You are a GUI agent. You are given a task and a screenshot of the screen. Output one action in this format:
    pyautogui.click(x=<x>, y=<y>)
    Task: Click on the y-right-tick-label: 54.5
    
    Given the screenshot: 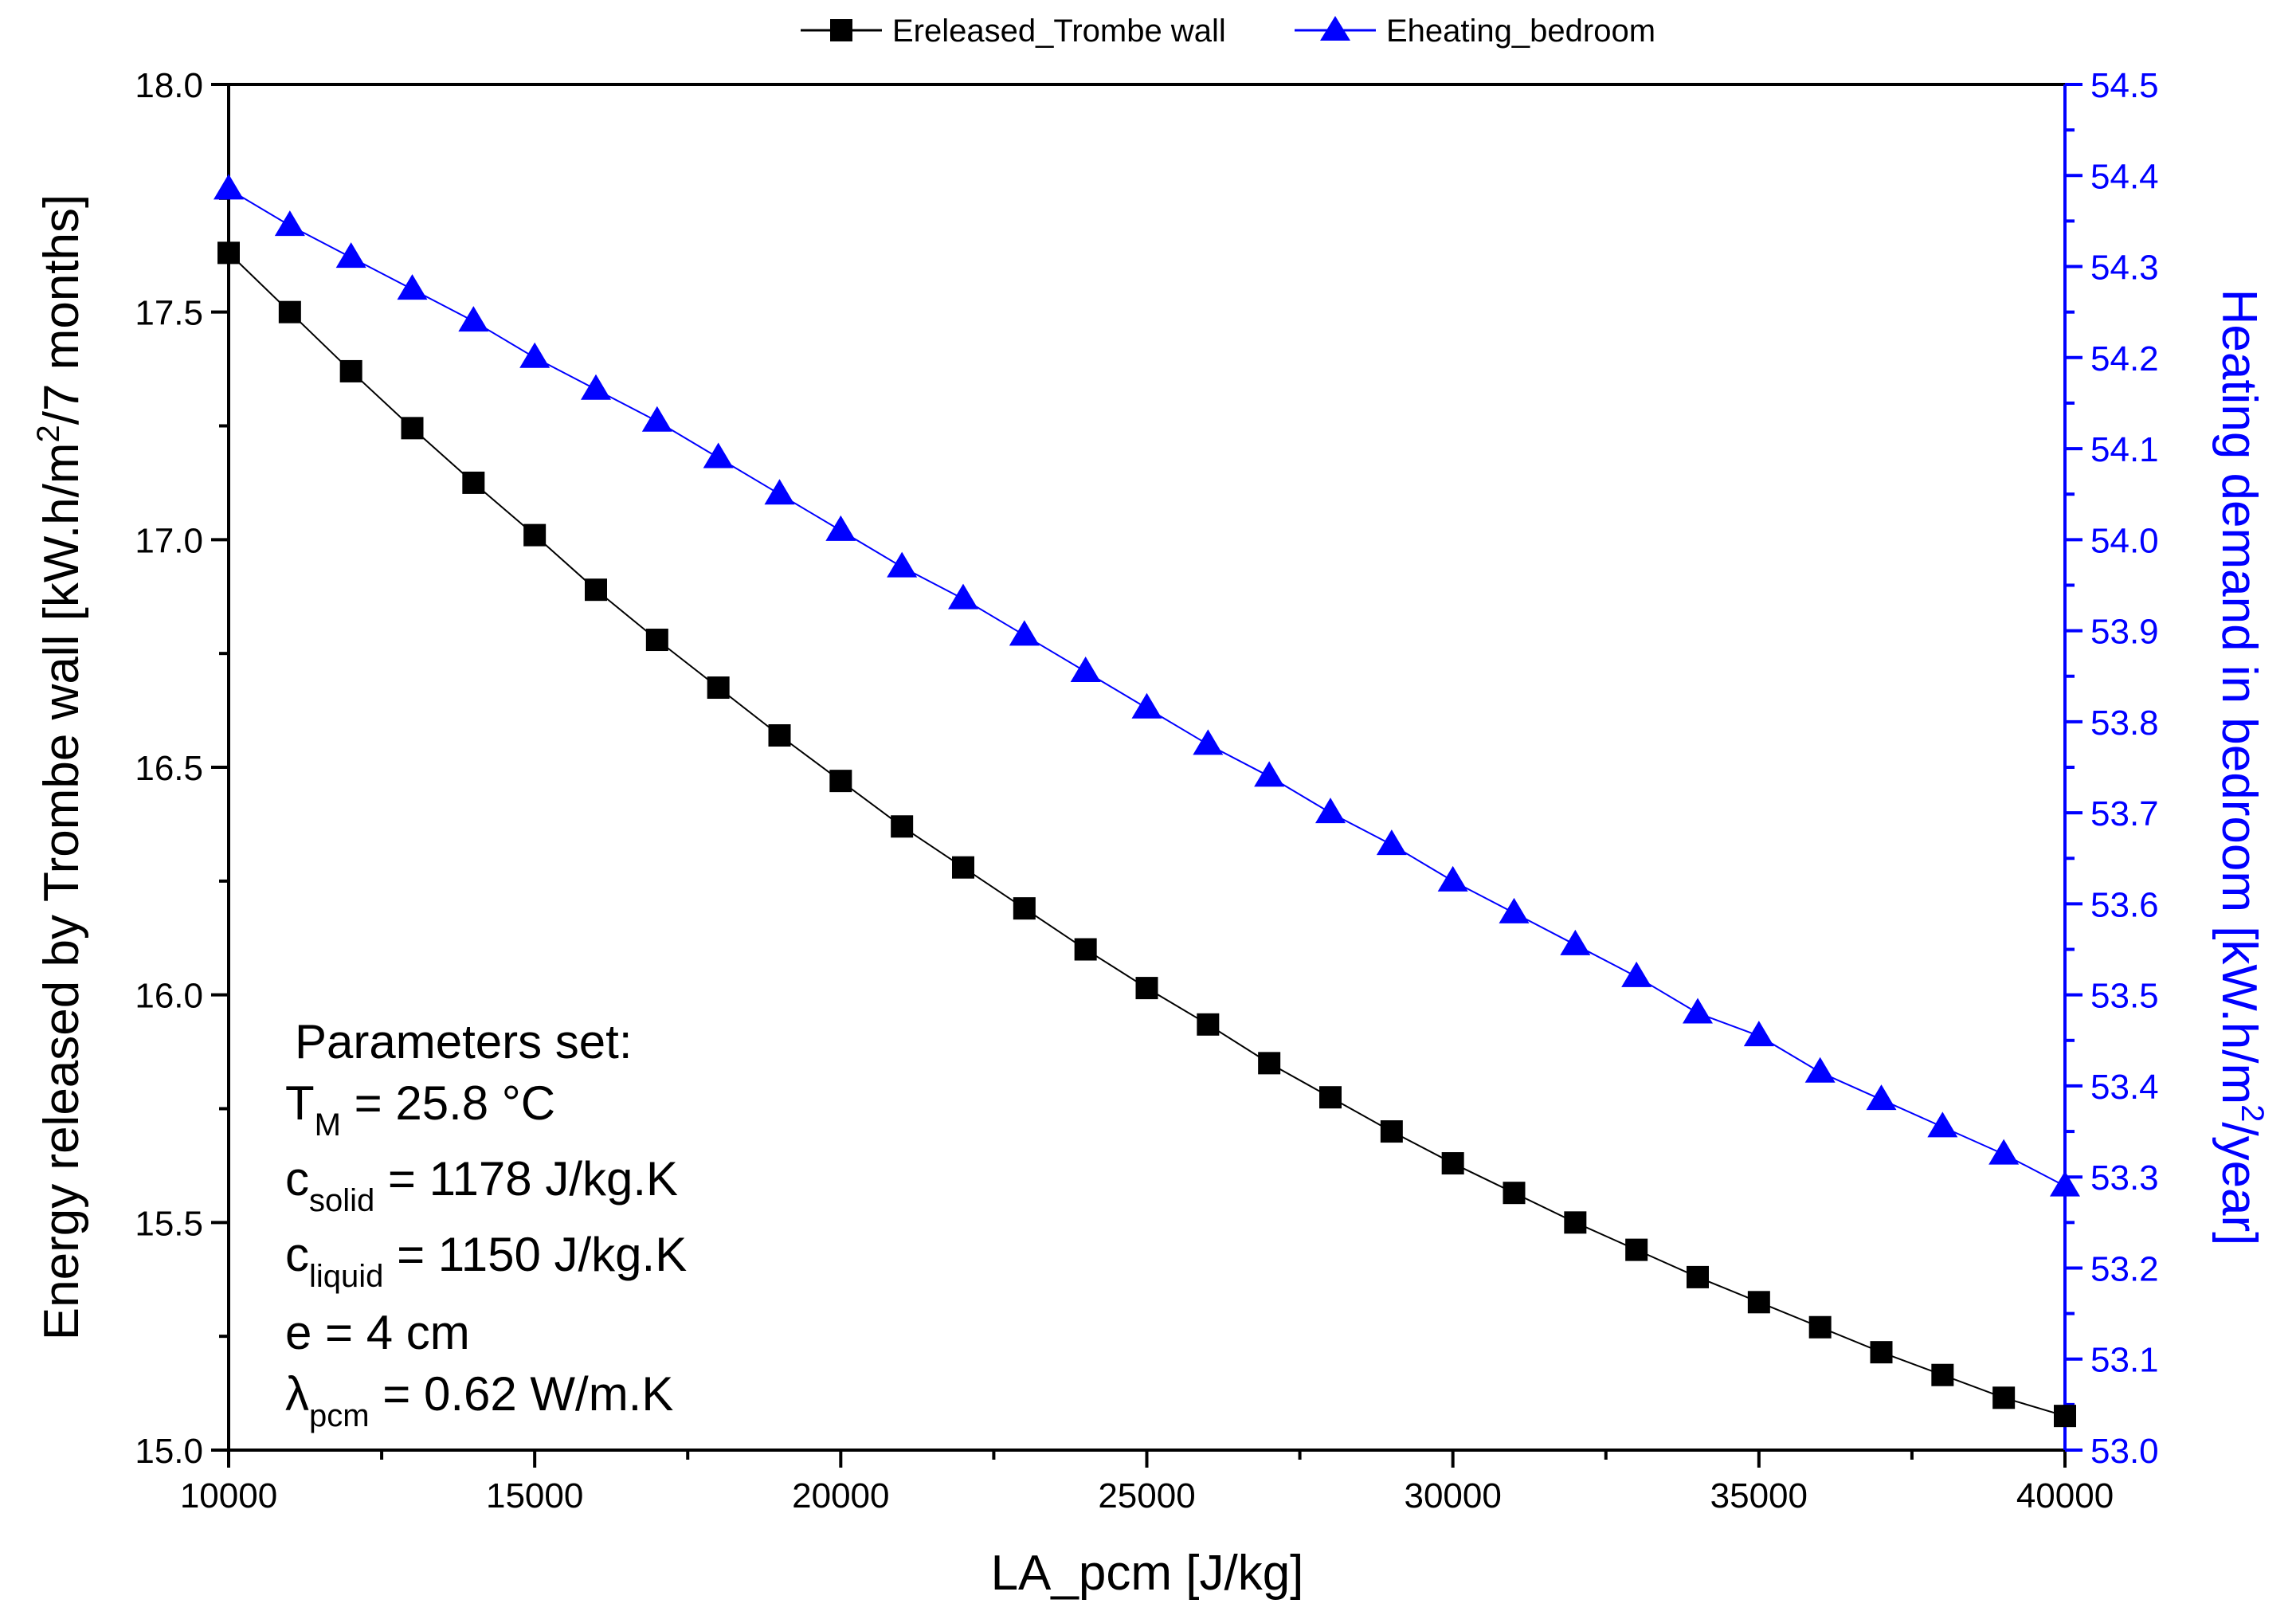 What is the action you would take?
    pyautogui.click(x=2124, y=85)
    